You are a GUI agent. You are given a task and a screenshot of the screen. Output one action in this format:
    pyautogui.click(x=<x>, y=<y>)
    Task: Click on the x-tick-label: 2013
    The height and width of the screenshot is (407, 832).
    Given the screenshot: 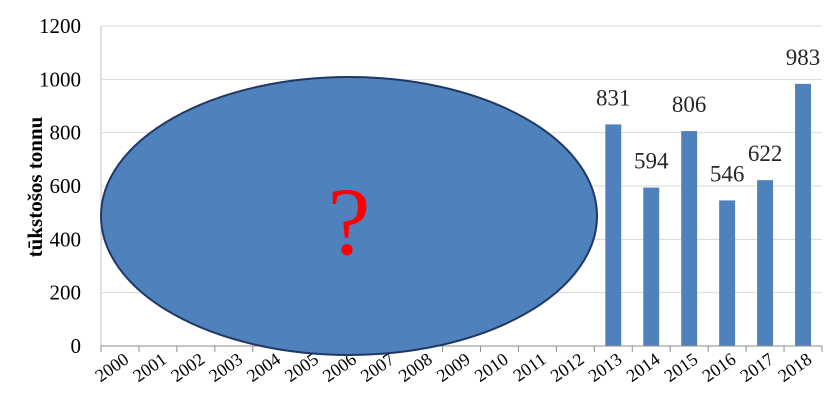 What is the action you would take?
    pyautogui.click(x=605, y=367)
    